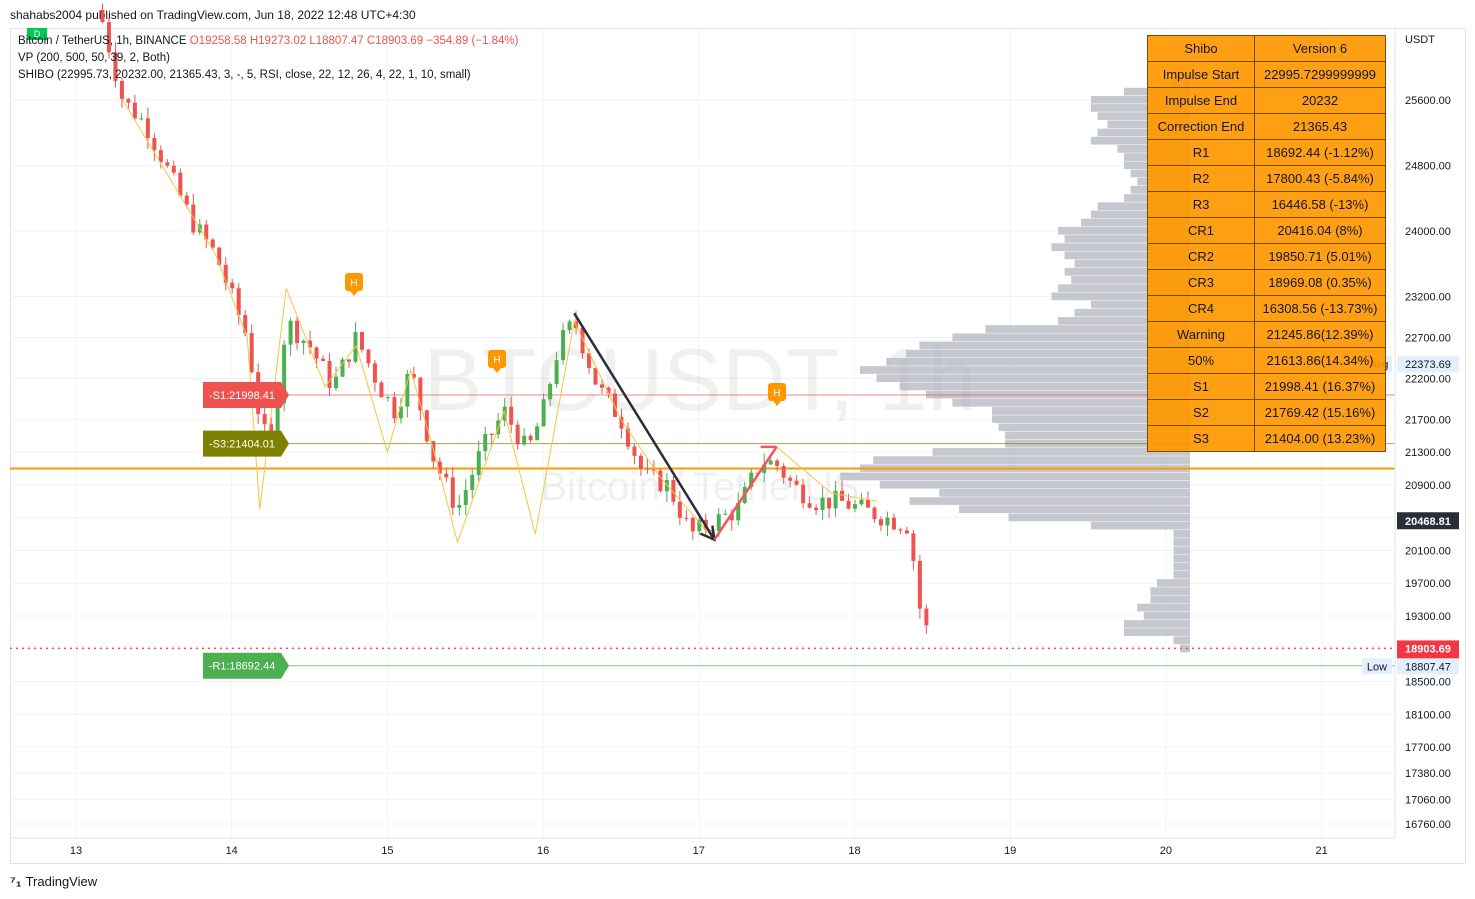  Describe the element at coordinates (699, 487) in the screenshot. I see `watermark-name: Bitcoin / TetherUS` at that location.